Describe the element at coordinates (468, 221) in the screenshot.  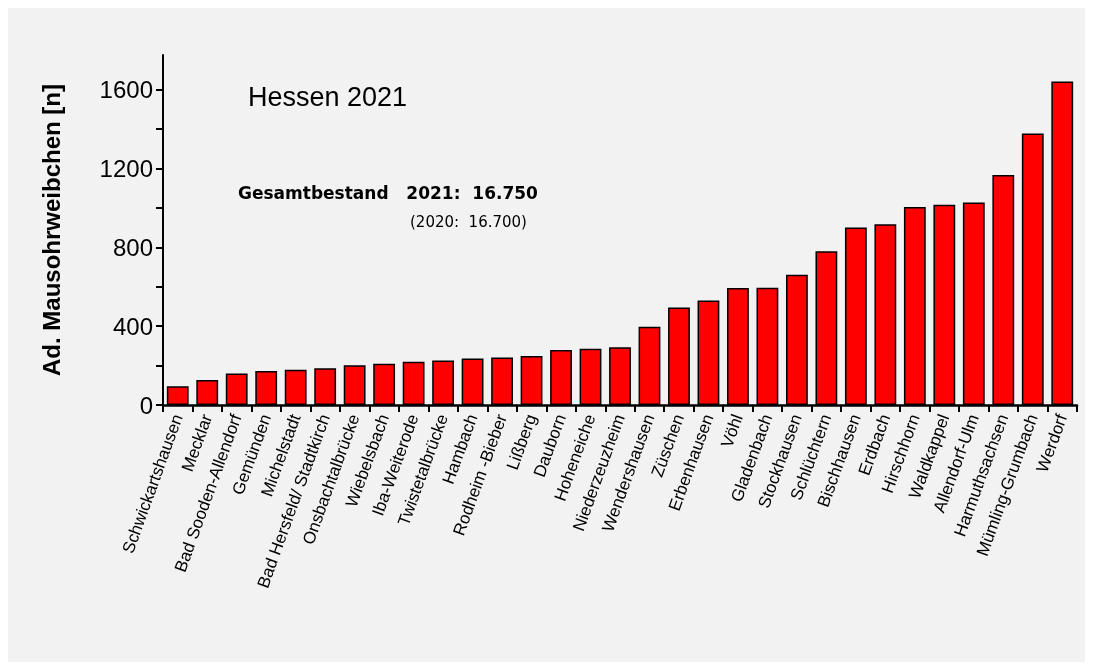
I see `annotation: (2020: 16.700)` at that location.